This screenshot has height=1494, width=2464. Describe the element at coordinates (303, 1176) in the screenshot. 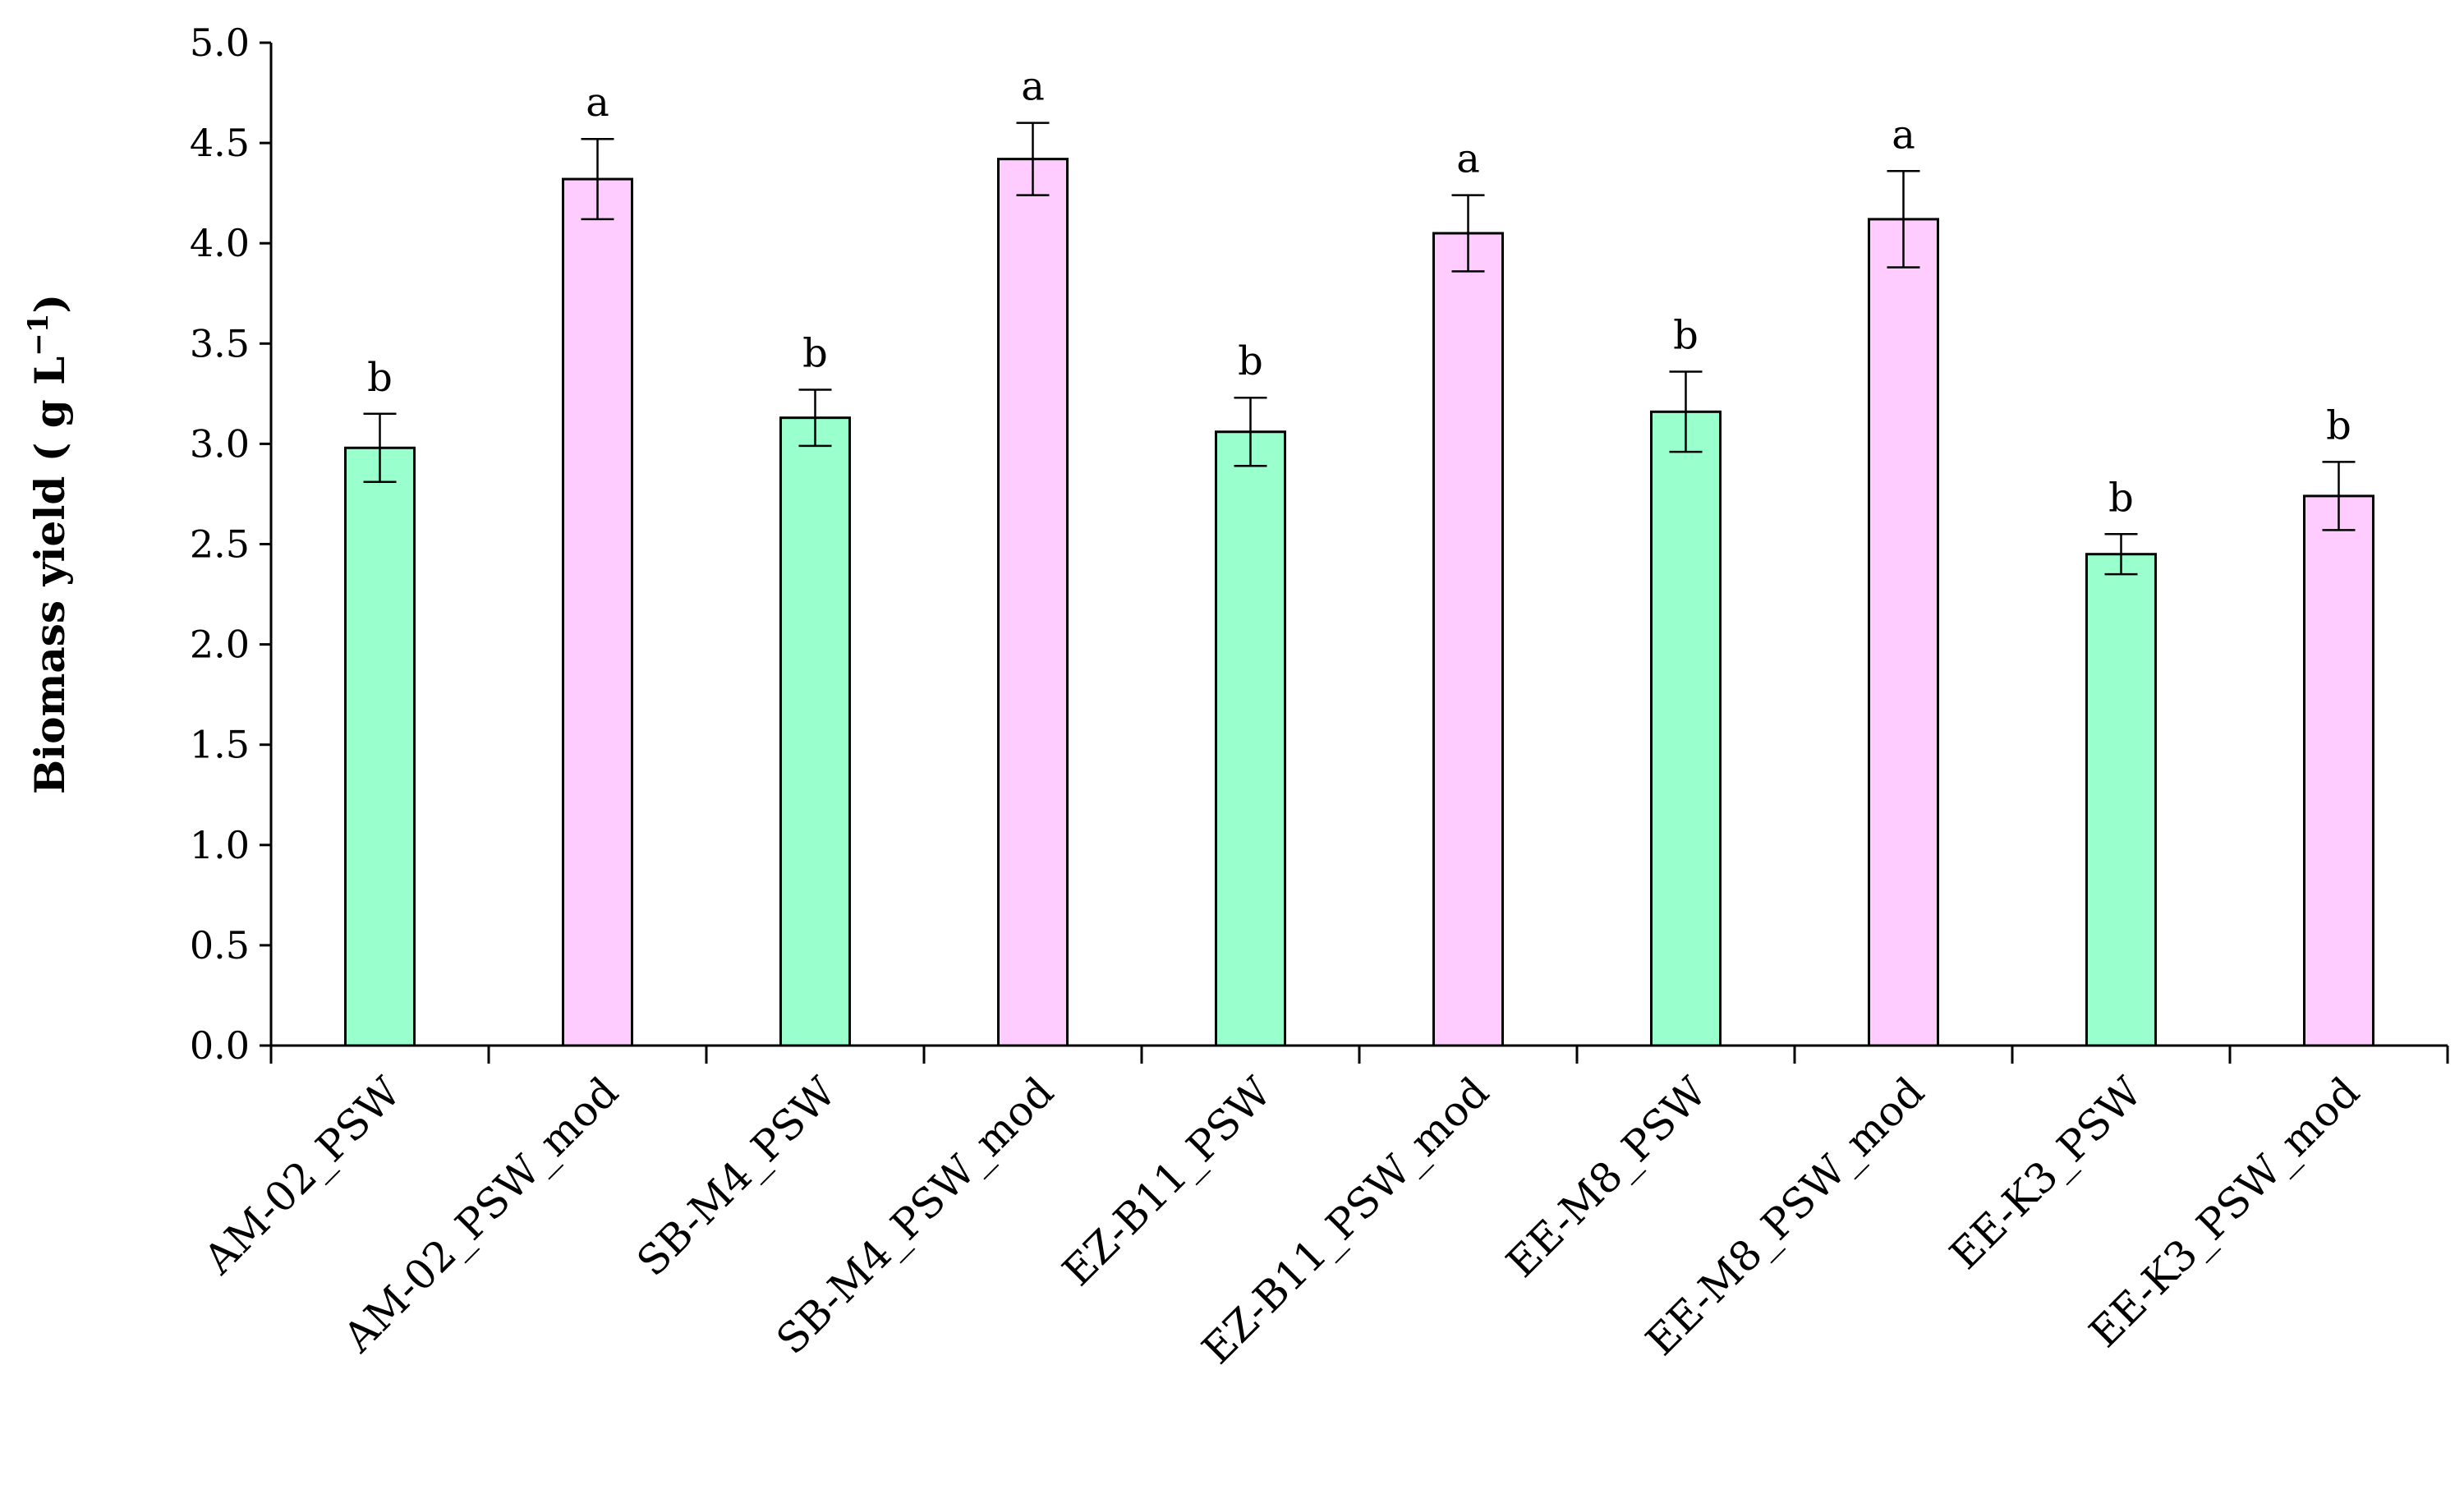

I see `category-label: AM-02_PSW` at that location.